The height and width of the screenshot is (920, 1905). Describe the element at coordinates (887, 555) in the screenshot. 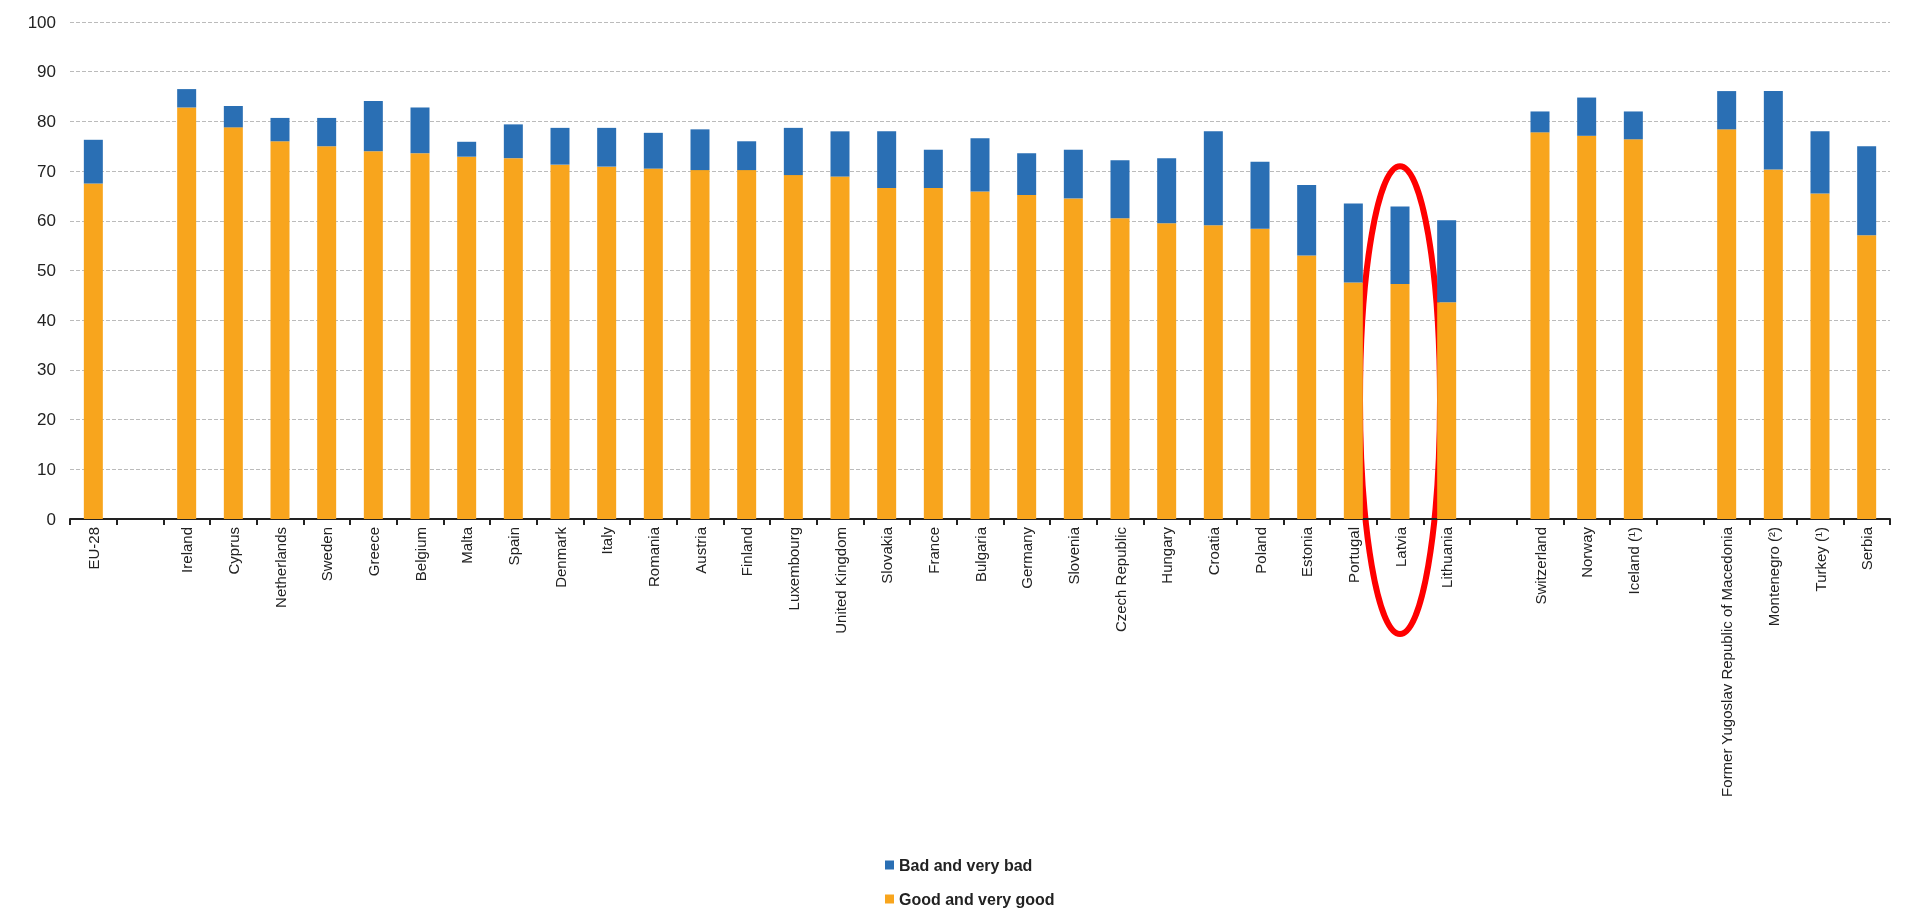

I see `x-tick-label: Slovakia` at that location.